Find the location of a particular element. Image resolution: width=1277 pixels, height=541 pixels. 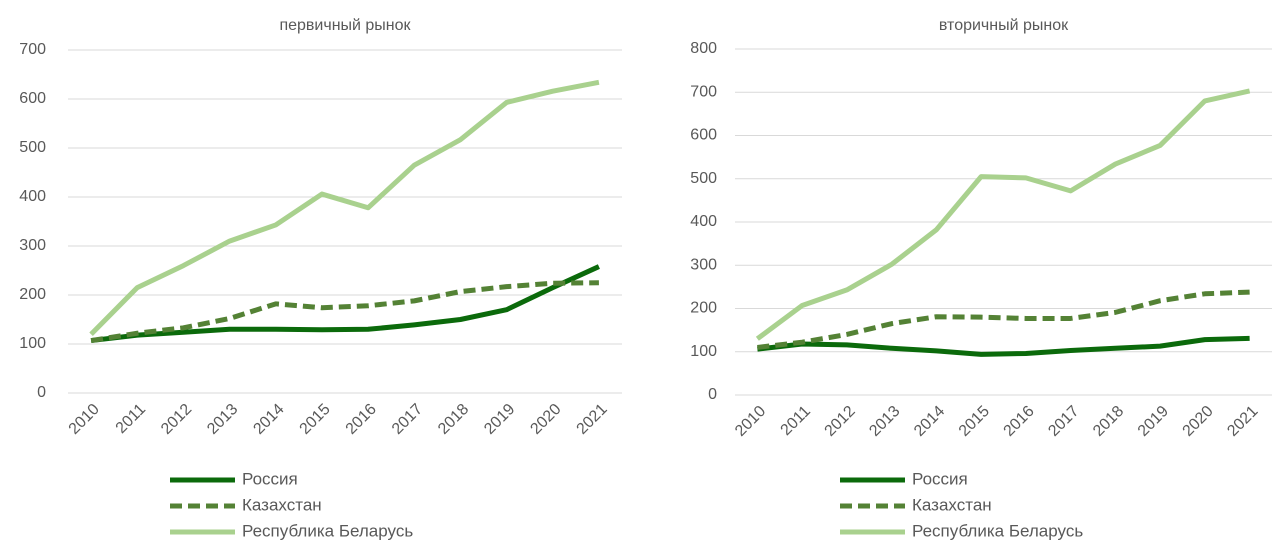

y-tick-label: 800 is located at coordinates (703, 48).